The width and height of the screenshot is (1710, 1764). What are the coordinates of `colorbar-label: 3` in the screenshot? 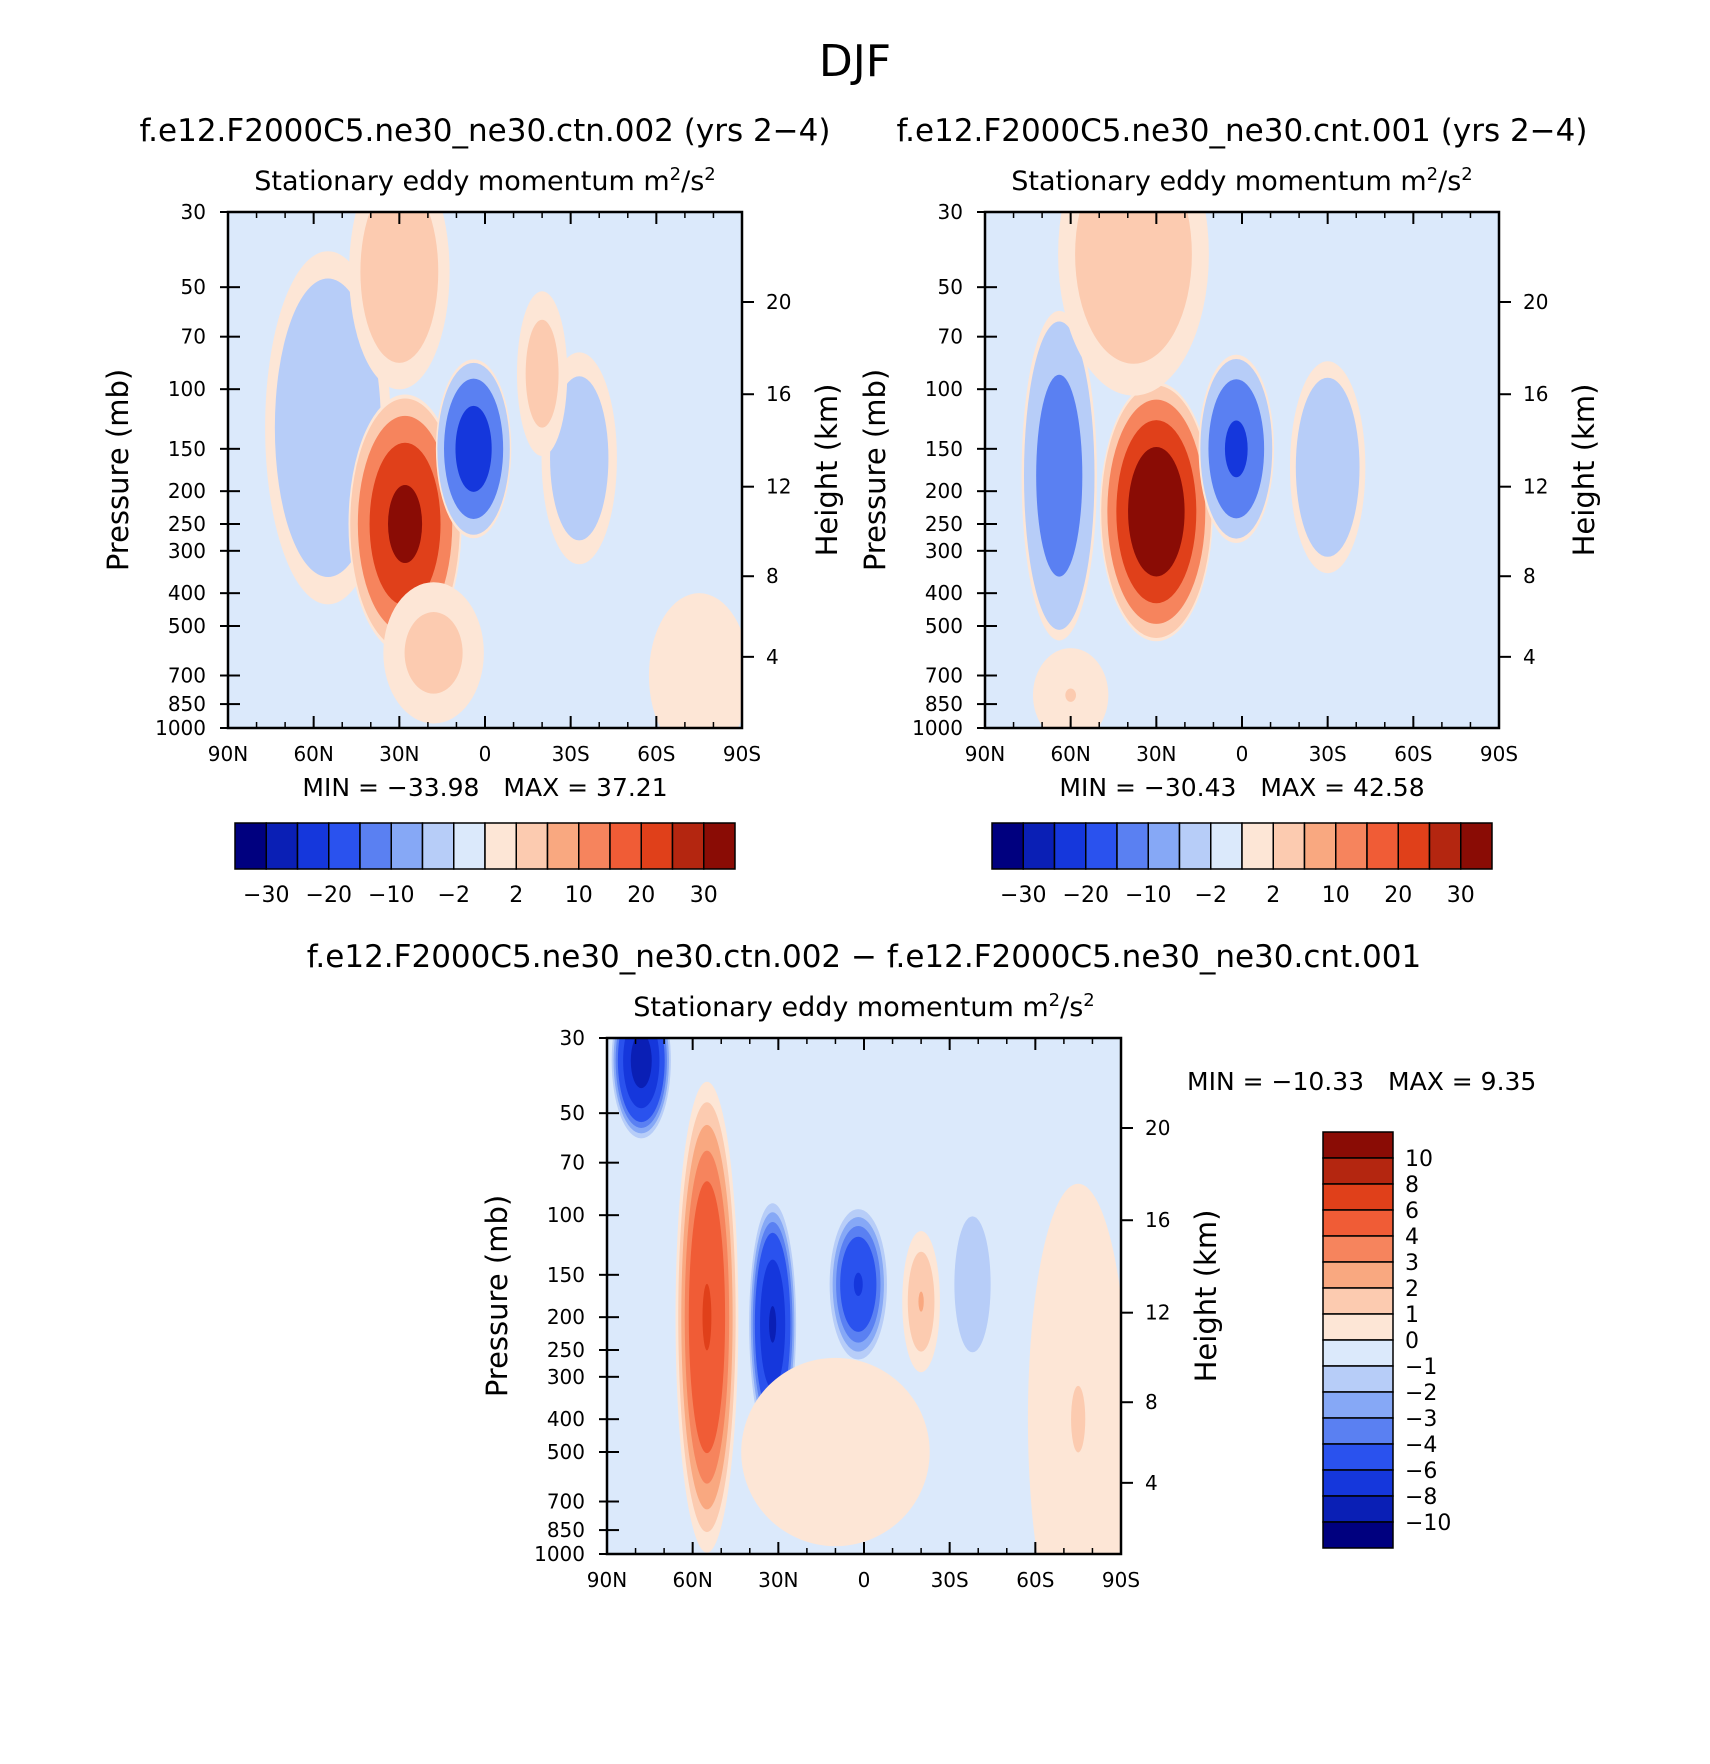 It's located at (1412, 1263).